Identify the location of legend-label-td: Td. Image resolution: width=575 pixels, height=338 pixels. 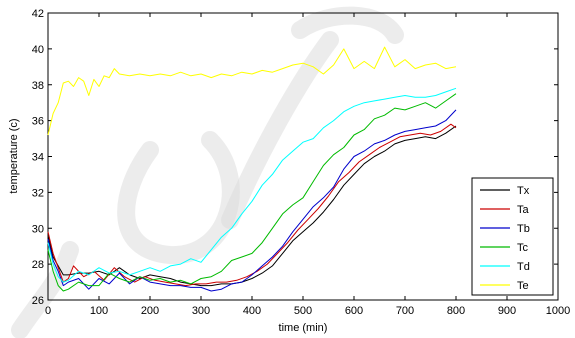
(523, 267).